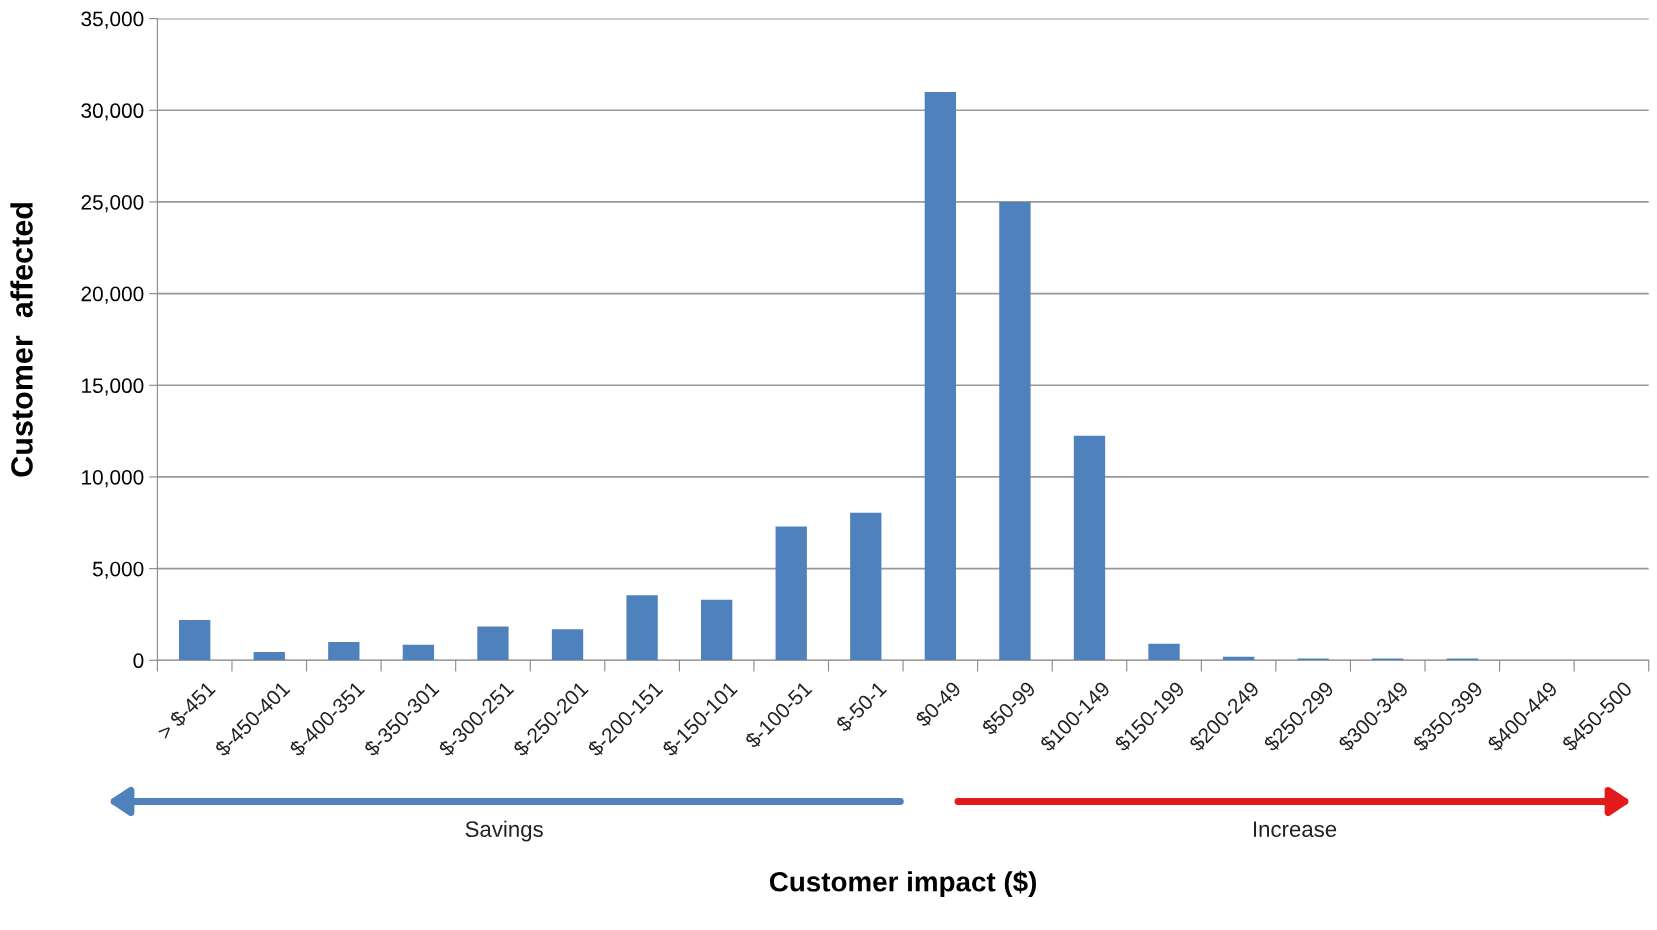  Describe the element at coordinates (113, 387) in the screenshot. I see `y-tick-label: 15,000` at that location.